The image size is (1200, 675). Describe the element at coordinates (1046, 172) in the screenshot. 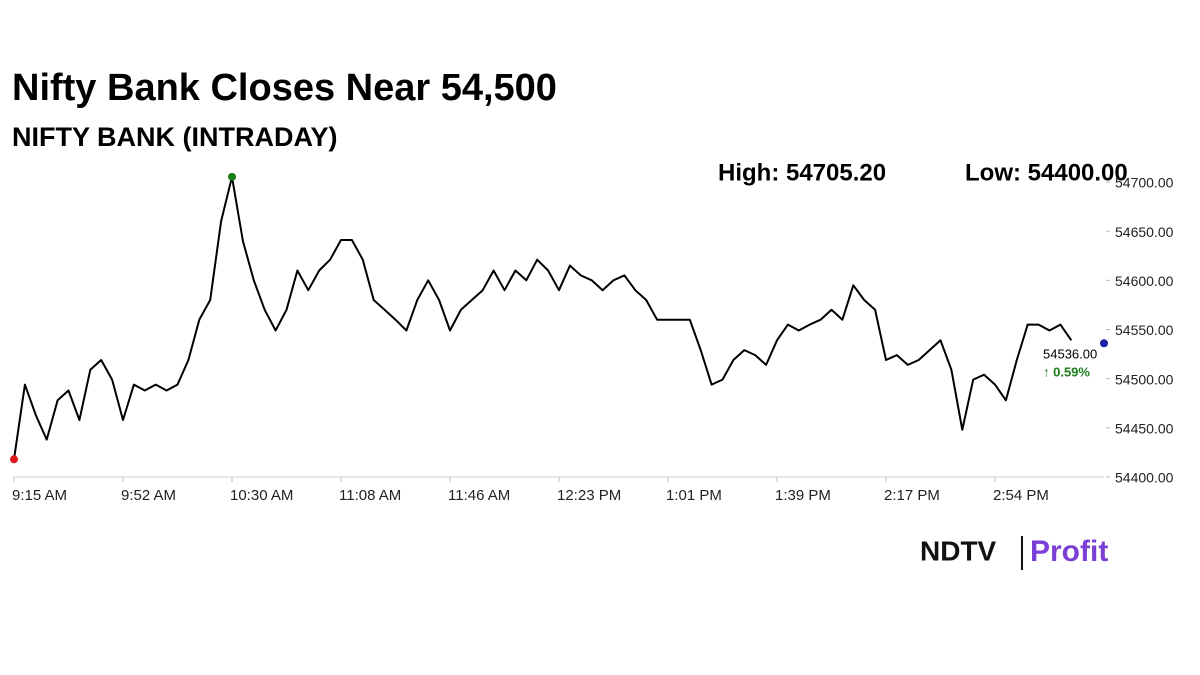

I see `low-label: Low: 54400.00` at that location.